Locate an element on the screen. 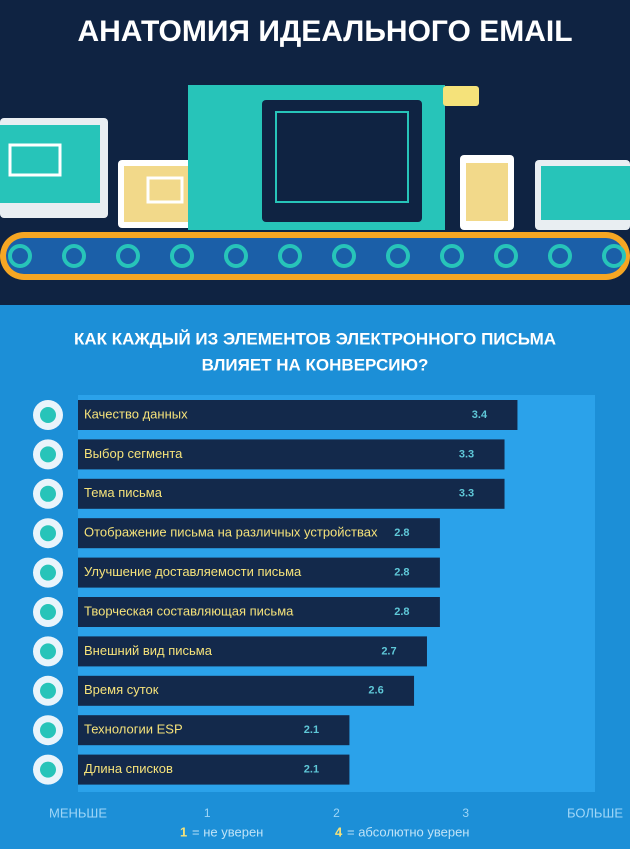 This screenshot has height=854, width=630. legend-key: 4 is located at coordinates (339, 831).